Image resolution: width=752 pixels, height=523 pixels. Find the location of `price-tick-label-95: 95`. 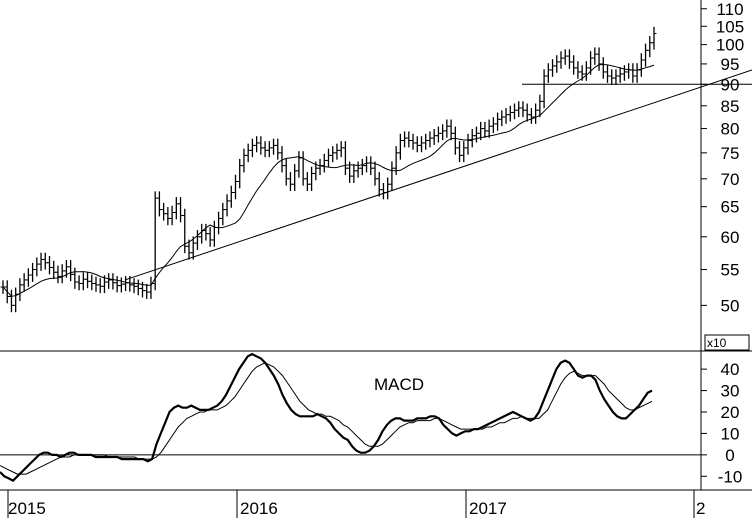

price-tick-label-95: 95 is located at coordinates (730, 64).